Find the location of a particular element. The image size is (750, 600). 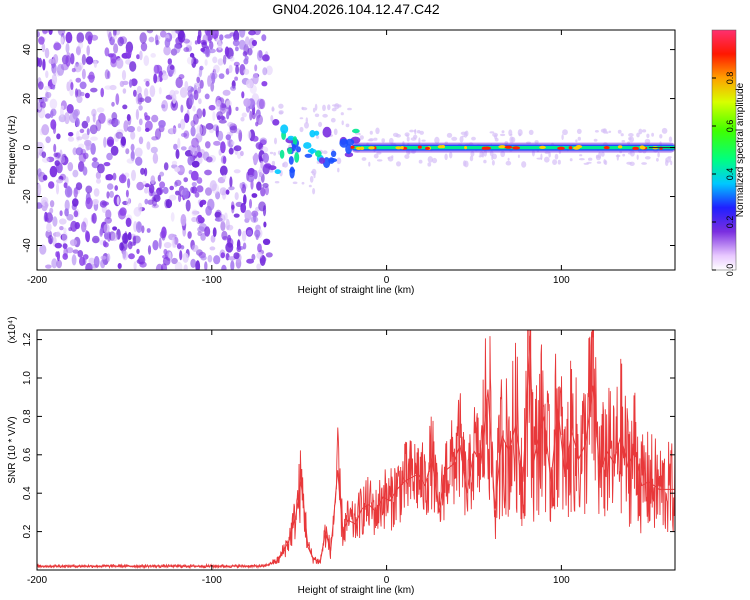

signal-hotspot is located at coordinates (570, 148).